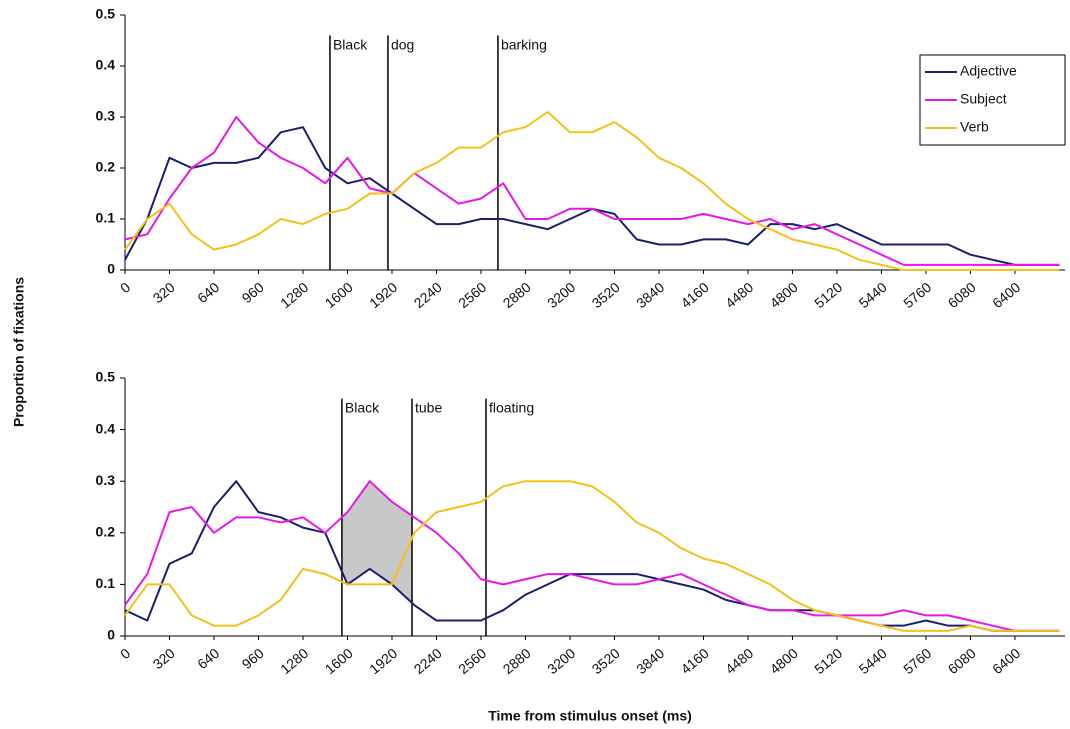 This screenshot has height=729, width=1070. Describe the element at coordinates (983, 99) in the screenshot. I see `legend-label: Subject` at that location.